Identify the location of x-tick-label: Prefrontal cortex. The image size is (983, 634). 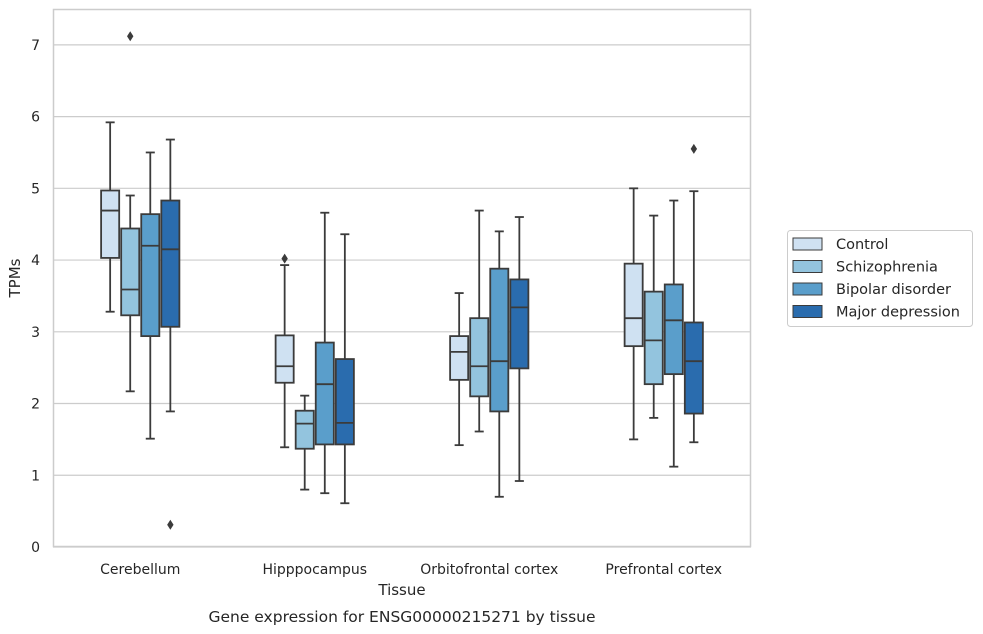
(663, 570).